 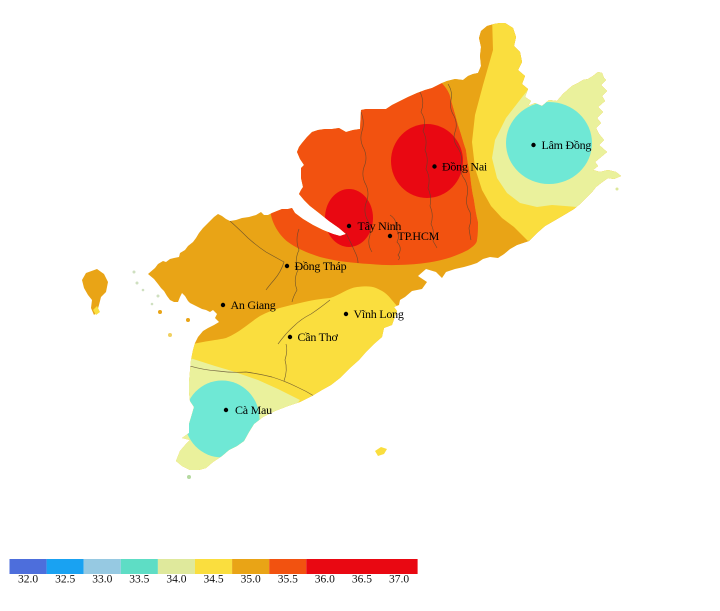 What do you see at coordinates (379, 314) in the screenshot?
I see `svg-text: Vĩnh Long` at bounding box center [379, 314].